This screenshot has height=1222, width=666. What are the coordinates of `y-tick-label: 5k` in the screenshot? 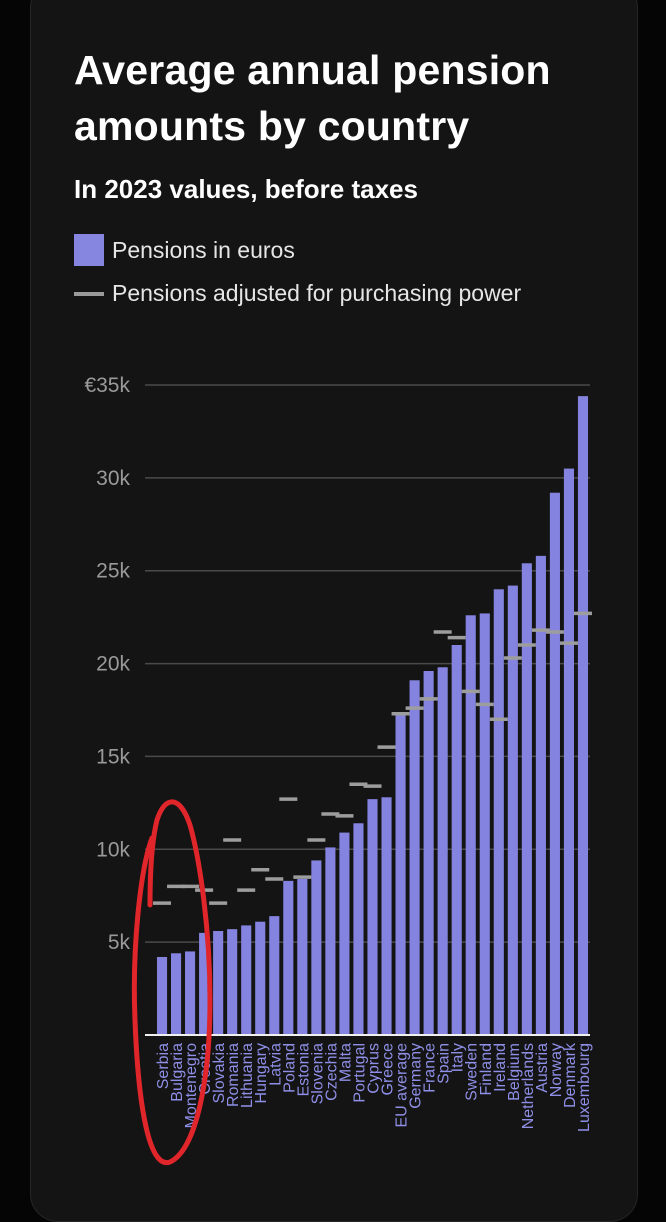 It's located at (119, 942).